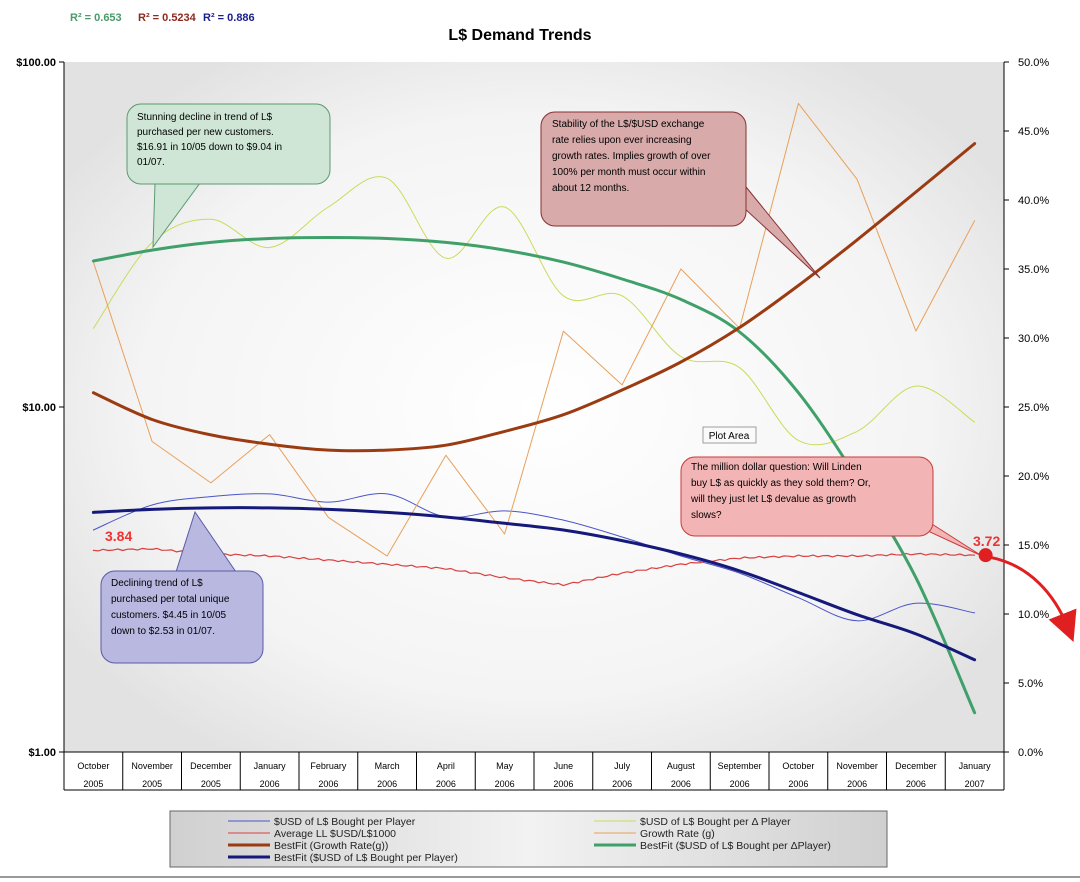  I want to click on callout-text-line: growth rates. Implies growth of over, so click(631, 156).